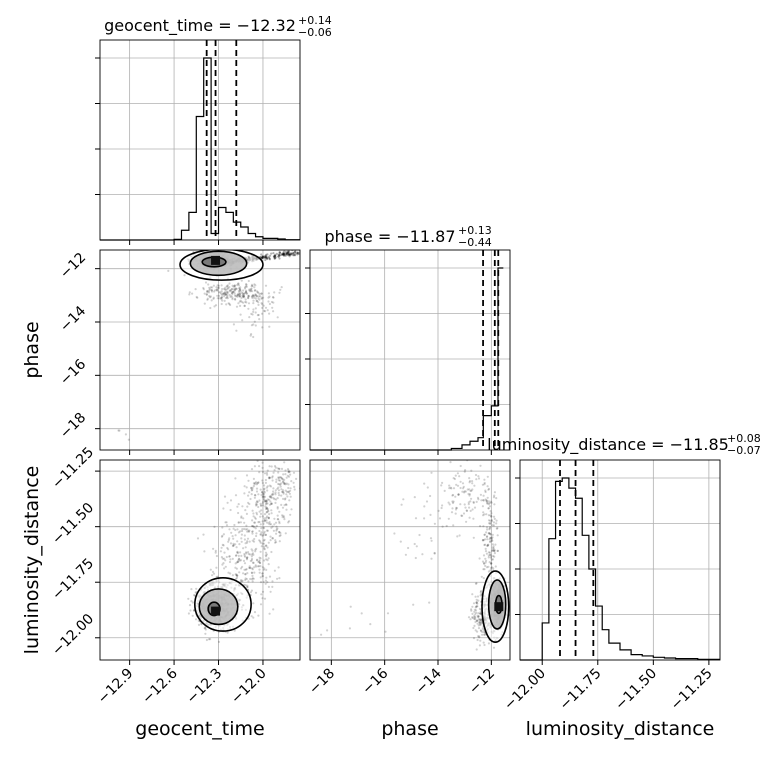 This screenshot has height=760, width=760. Describe the element at coordinates (525, 690) in the screenshot. I see `x-tick-label-luminosity-distance: −12.00` at that location.